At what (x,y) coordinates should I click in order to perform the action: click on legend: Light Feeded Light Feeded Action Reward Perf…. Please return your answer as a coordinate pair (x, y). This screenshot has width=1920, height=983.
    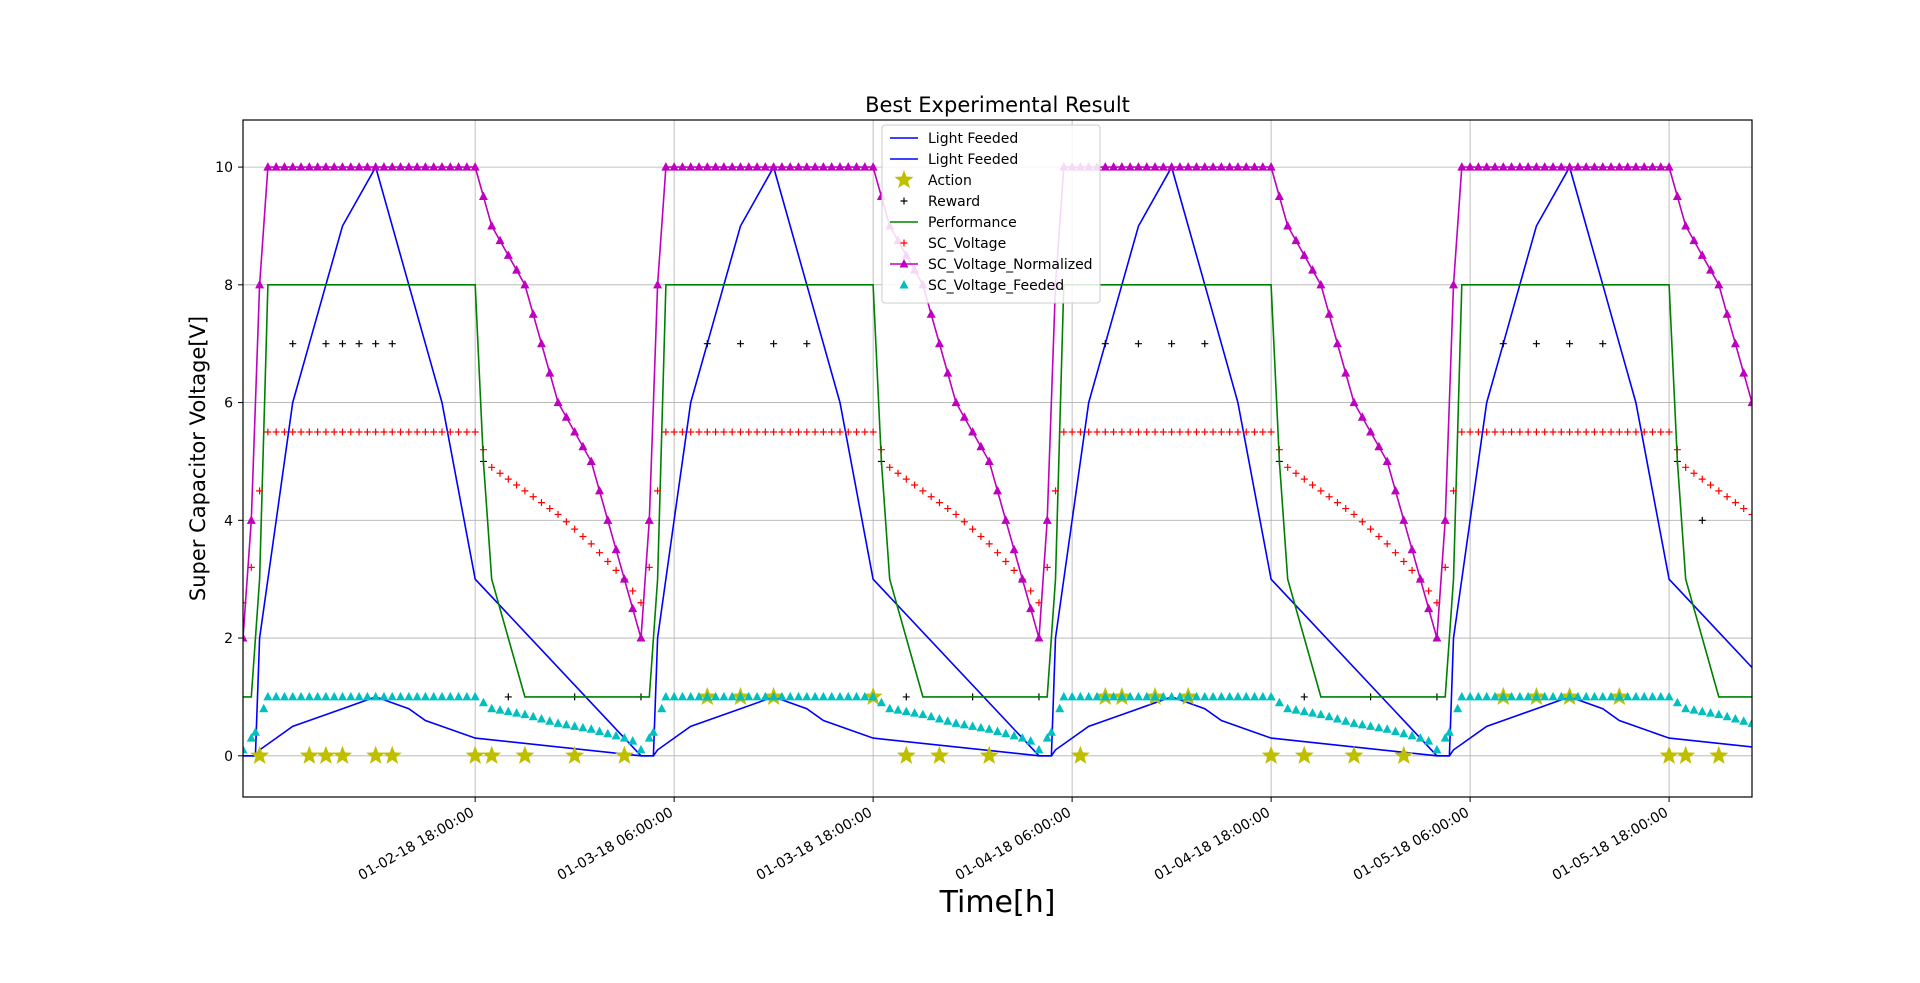
    Looking at the image, I should click on (991, 214).